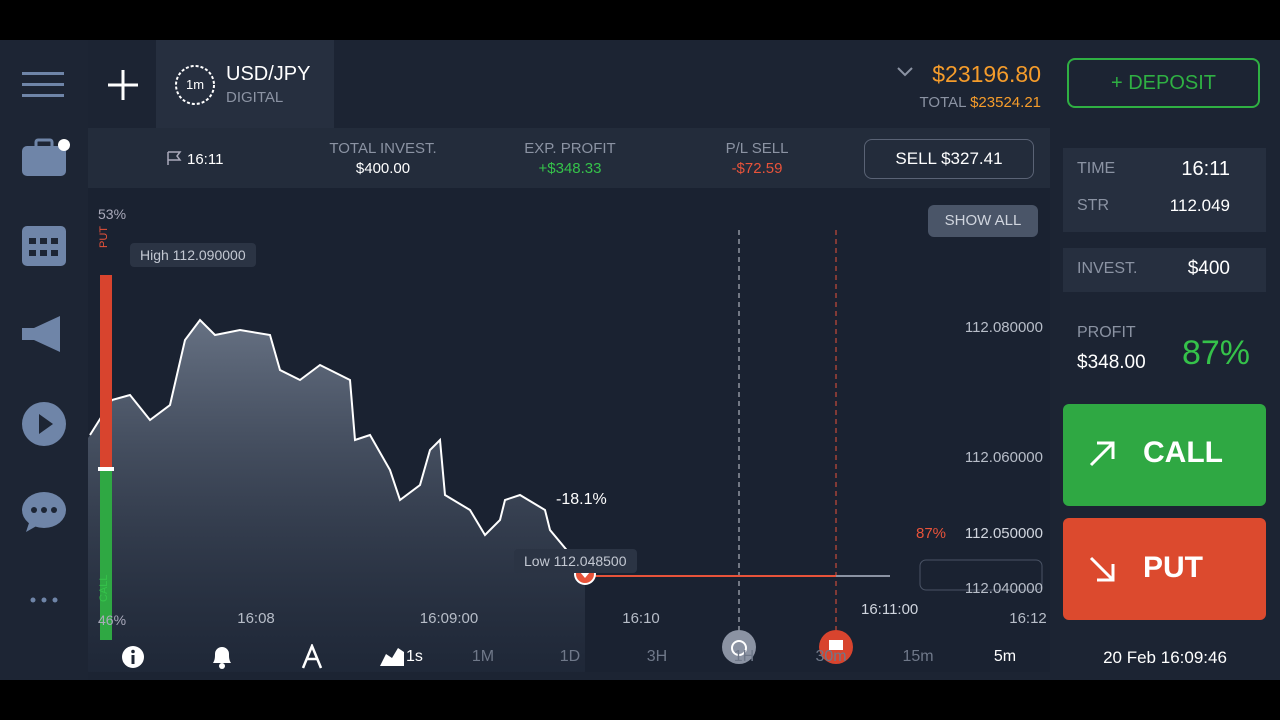 The width and height of the screenshot is (1280, 720). What do you see at coordinates (1111, 362) in the screenshot?
I see `profit: $348.00` at bounding box center [1111, 362].